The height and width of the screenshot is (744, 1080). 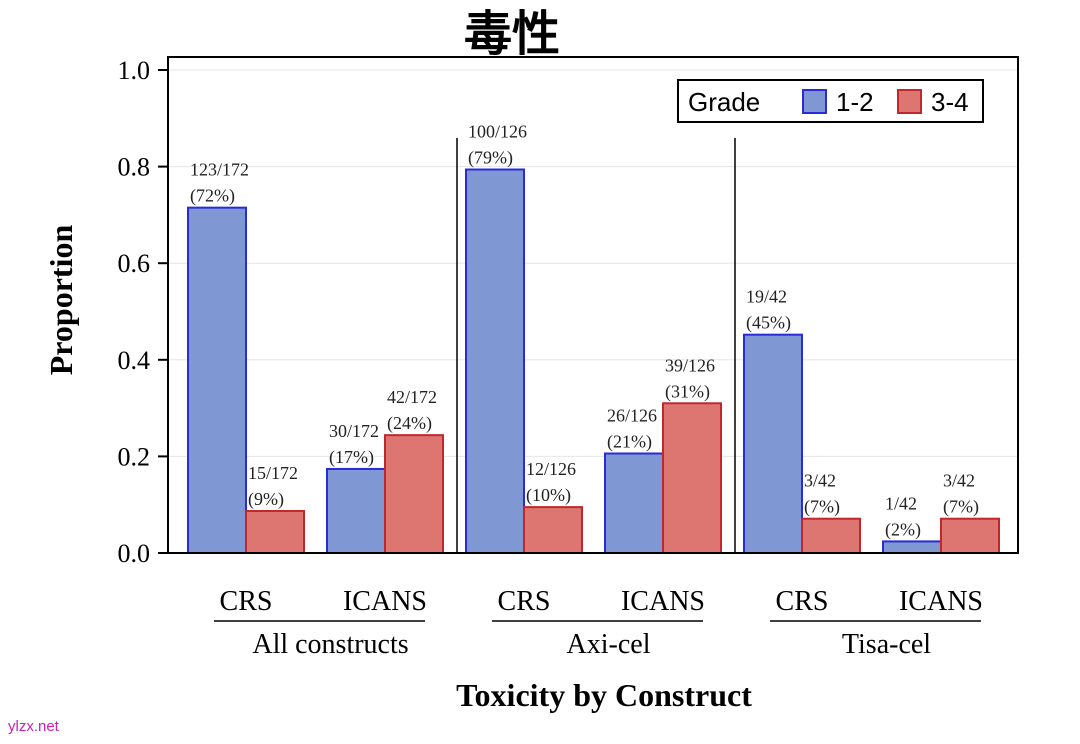 What do you see at coordinates (687, 391) in the screenshot?
I see `bar-label-percent: (31%)` at bounding box center [687, 391].